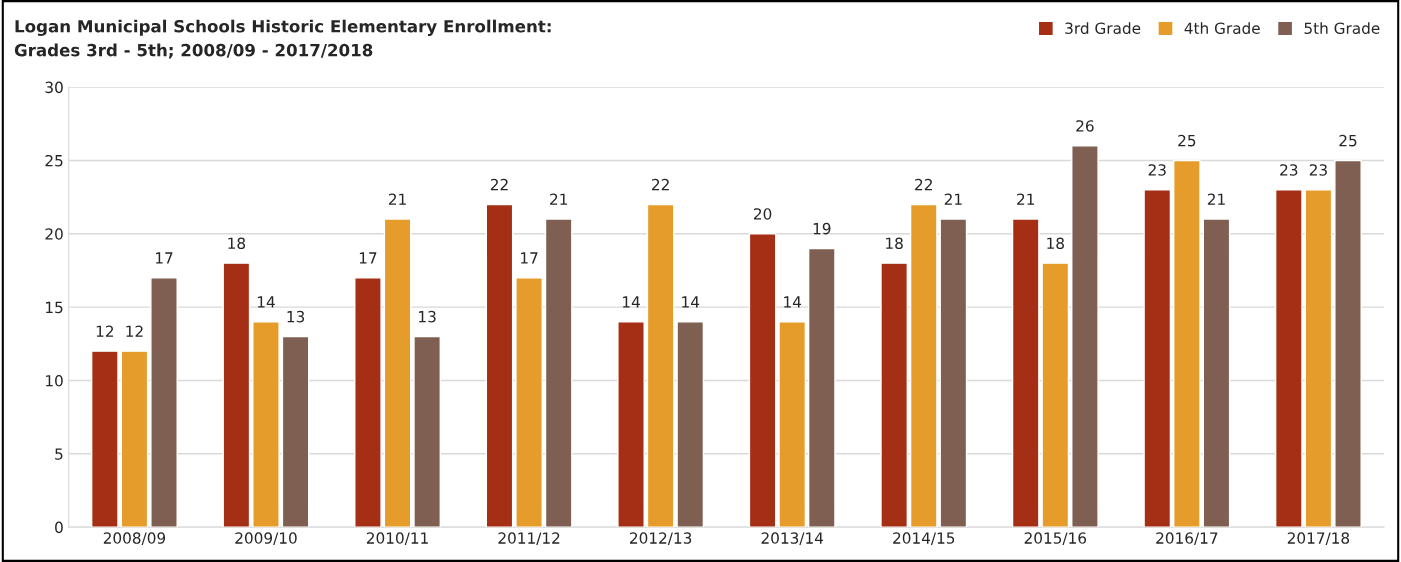  What do you see at coordinates (1187, 539) in the screenshot?
I see `x-tick-label: 2016/17` at bounding box center [1187, 539].